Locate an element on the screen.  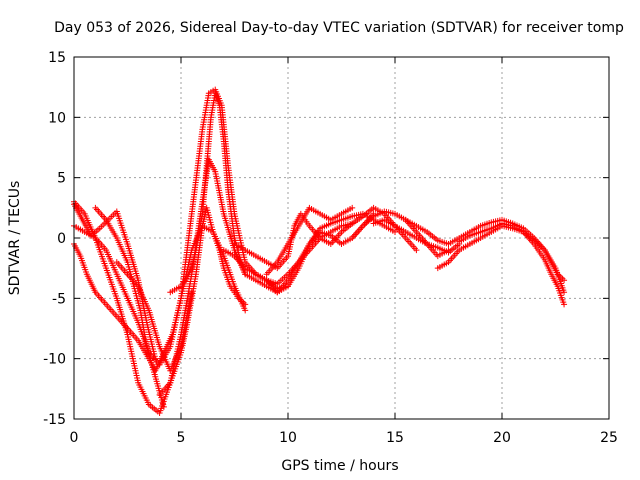
x-tick-label: 15 is located at coordinates (395, 438).